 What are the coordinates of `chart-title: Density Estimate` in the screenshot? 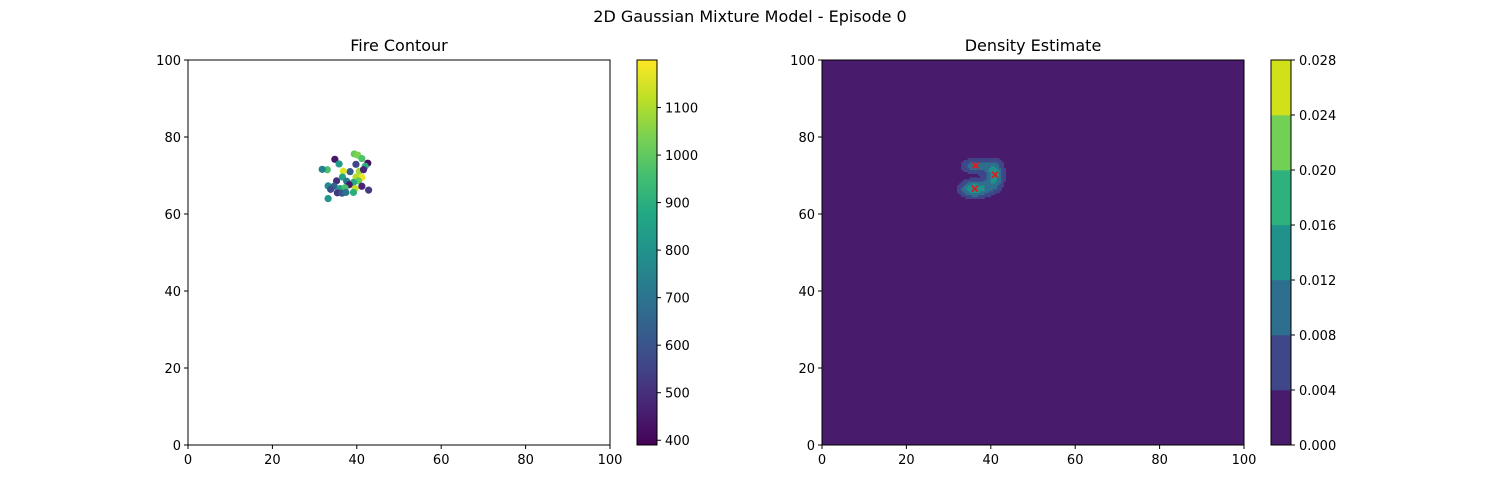 It's located at (1033, 45).